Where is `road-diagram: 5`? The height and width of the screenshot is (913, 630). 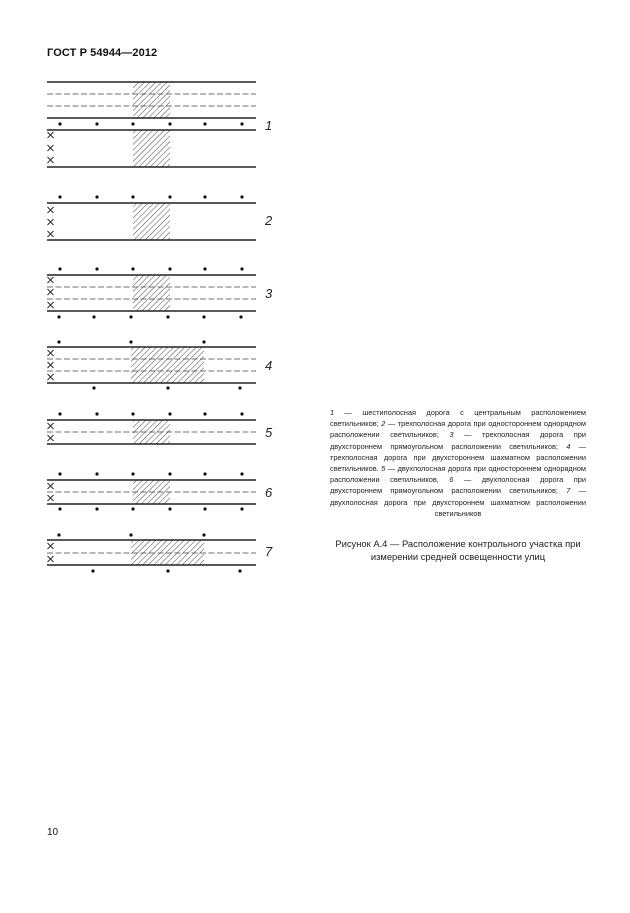
road-diagram: 5 is located at coordinates (160, 428).